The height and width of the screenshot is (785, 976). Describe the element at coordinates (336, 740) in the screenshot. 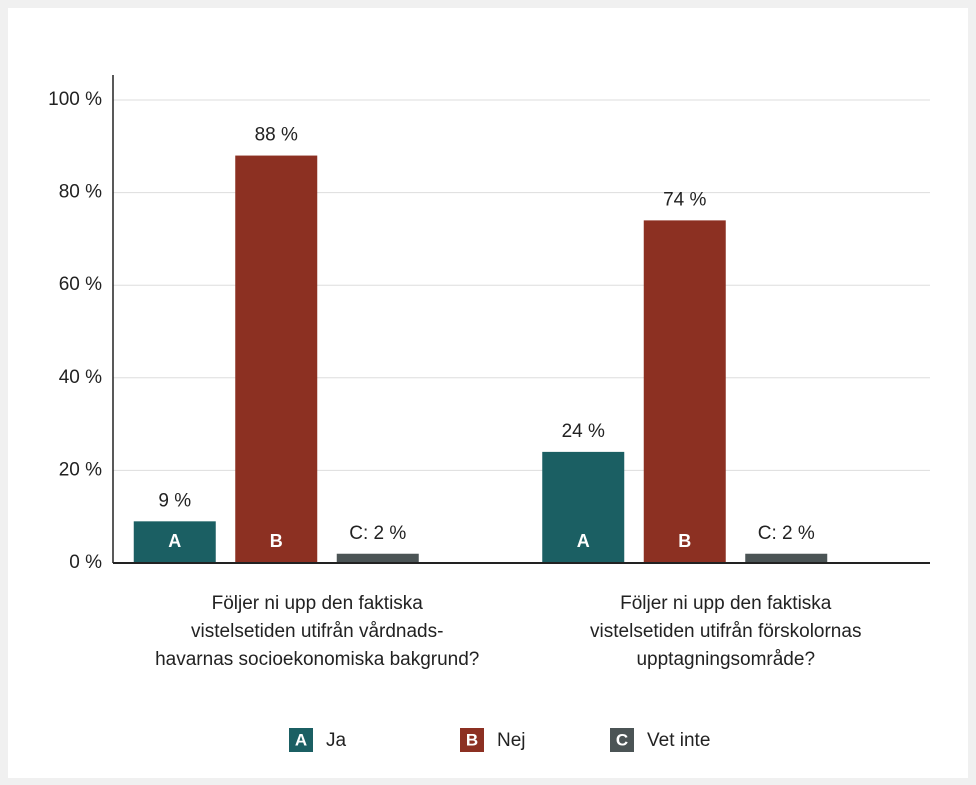

I see `legend-label: Ja` at that location.